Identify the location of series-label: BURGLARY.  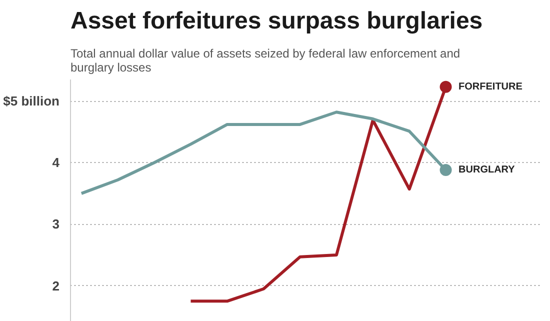
(487, 170).